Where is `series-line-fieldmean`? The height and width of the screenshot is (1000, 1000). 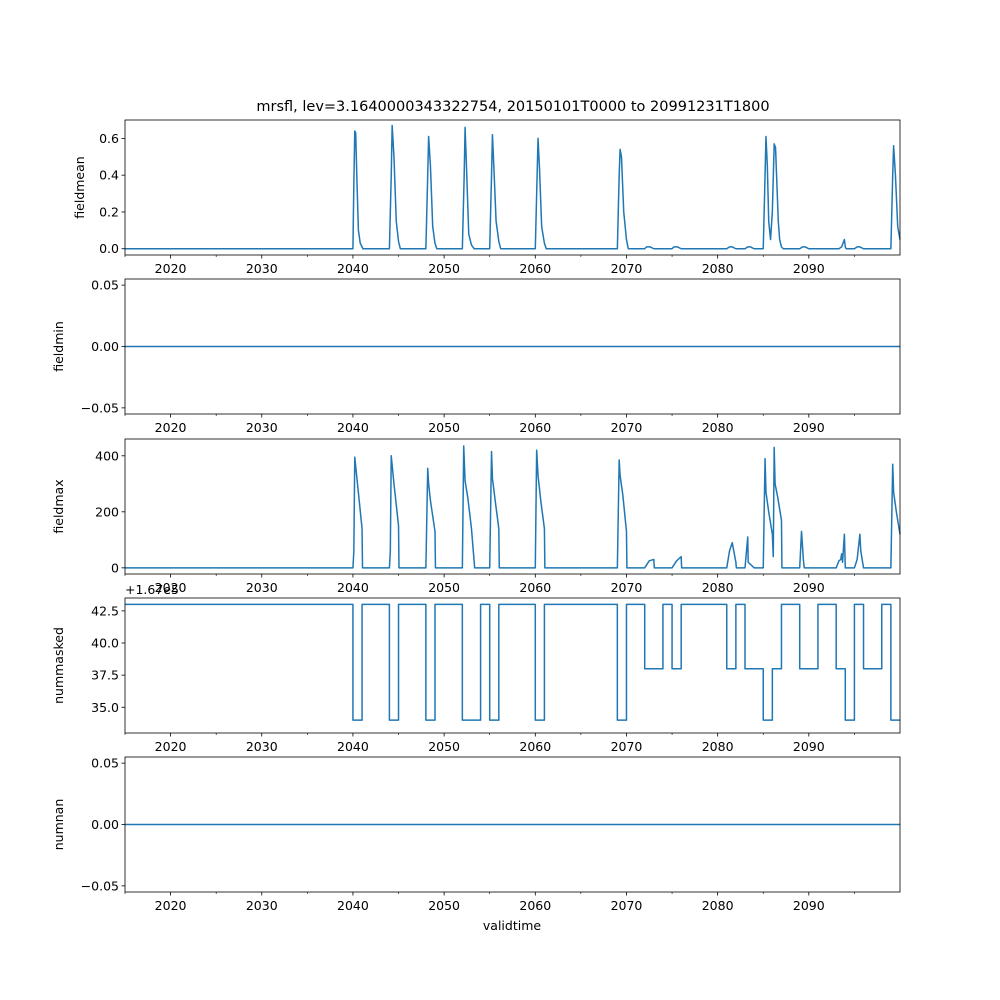
series-line-fieldmean is located at coordinates (513, 187).